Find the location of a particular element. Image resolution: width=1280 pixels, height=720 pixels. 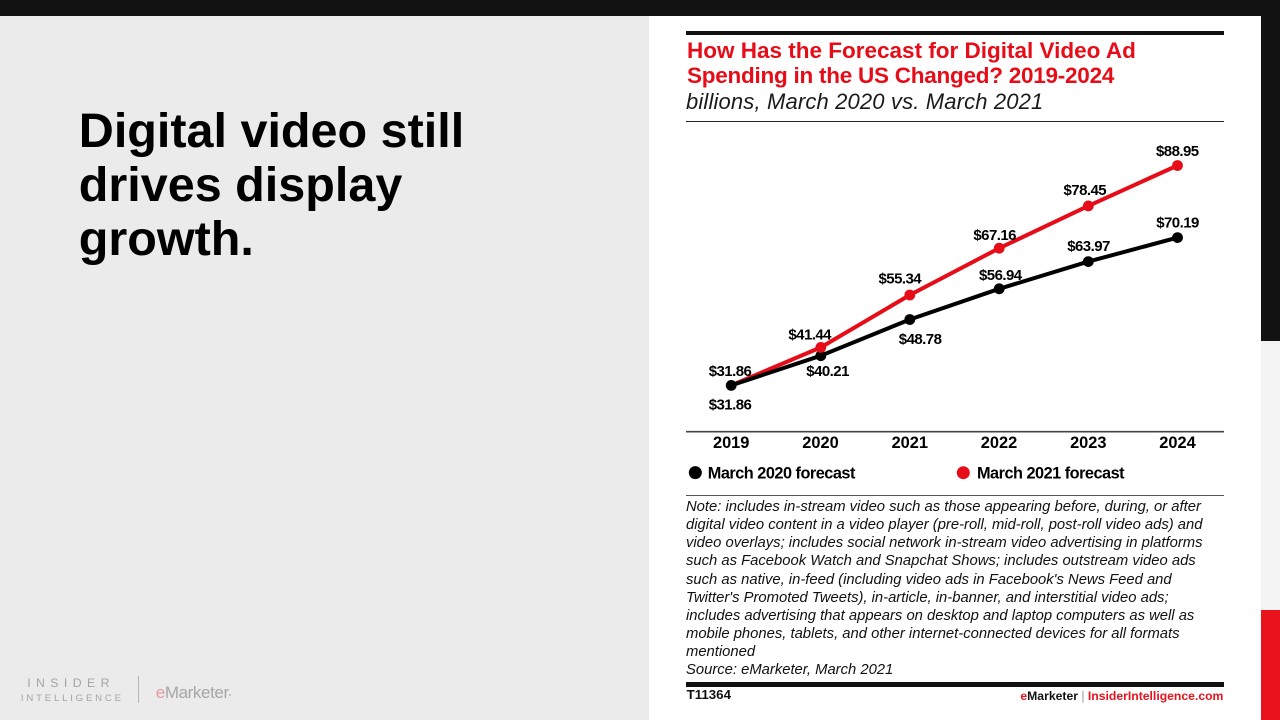

svg-text: $70.19 is located at coordinates (1177, 223).